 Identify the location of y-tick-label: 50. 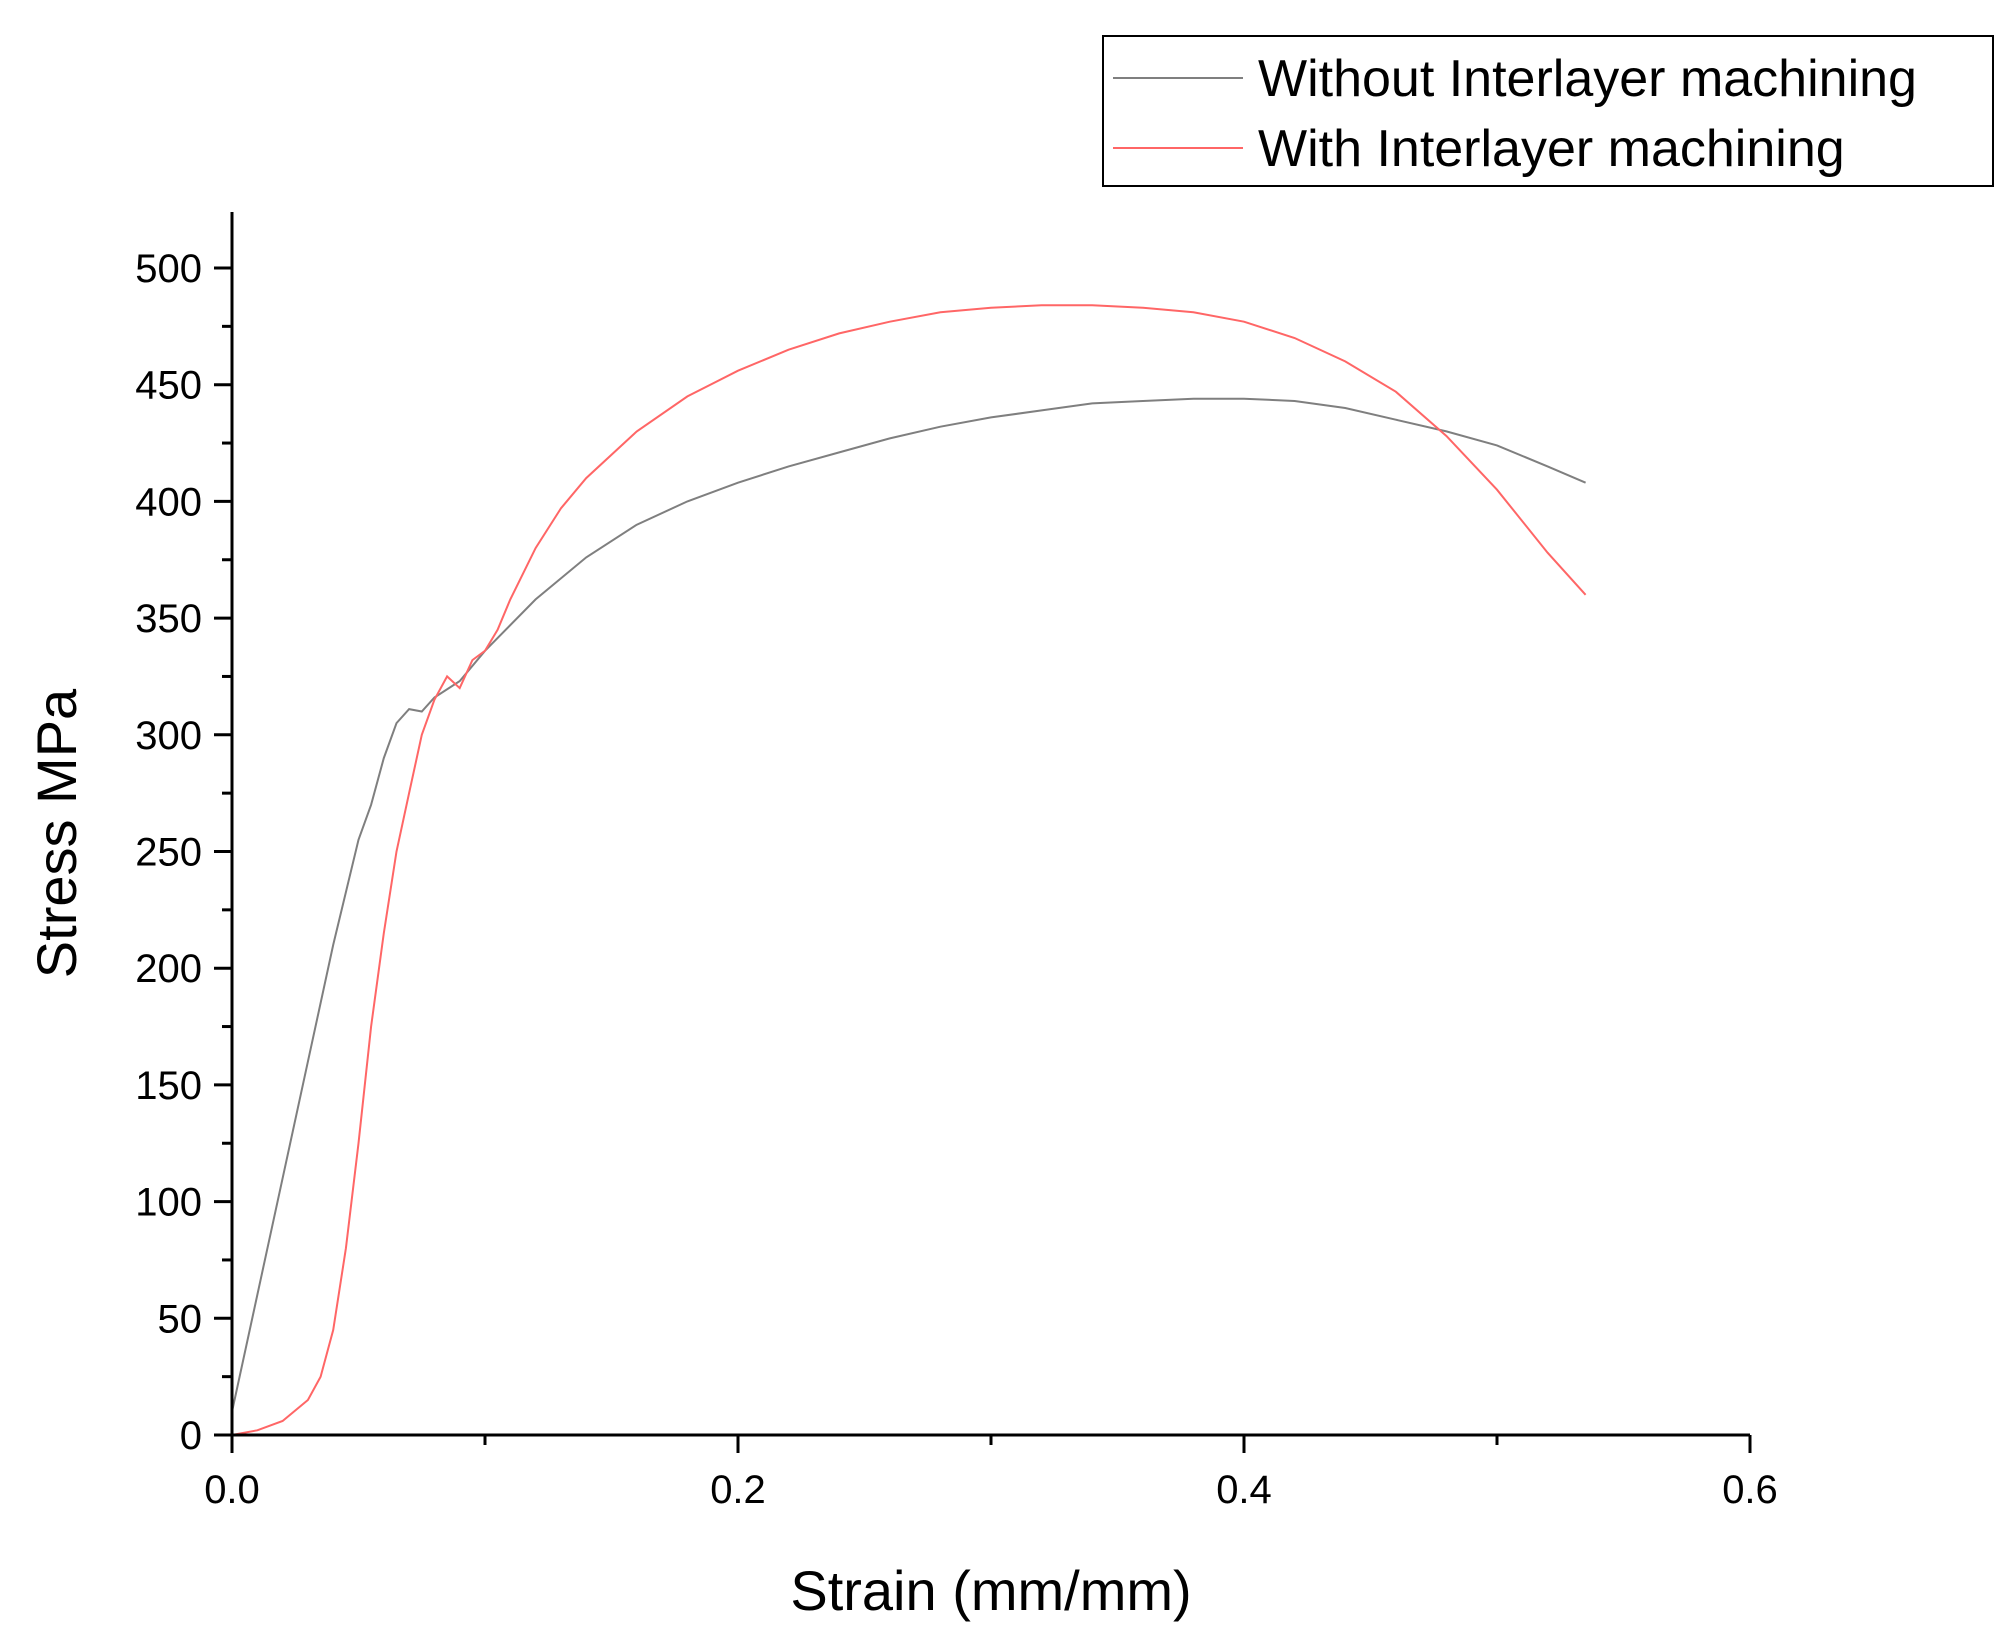
(180, 1319).